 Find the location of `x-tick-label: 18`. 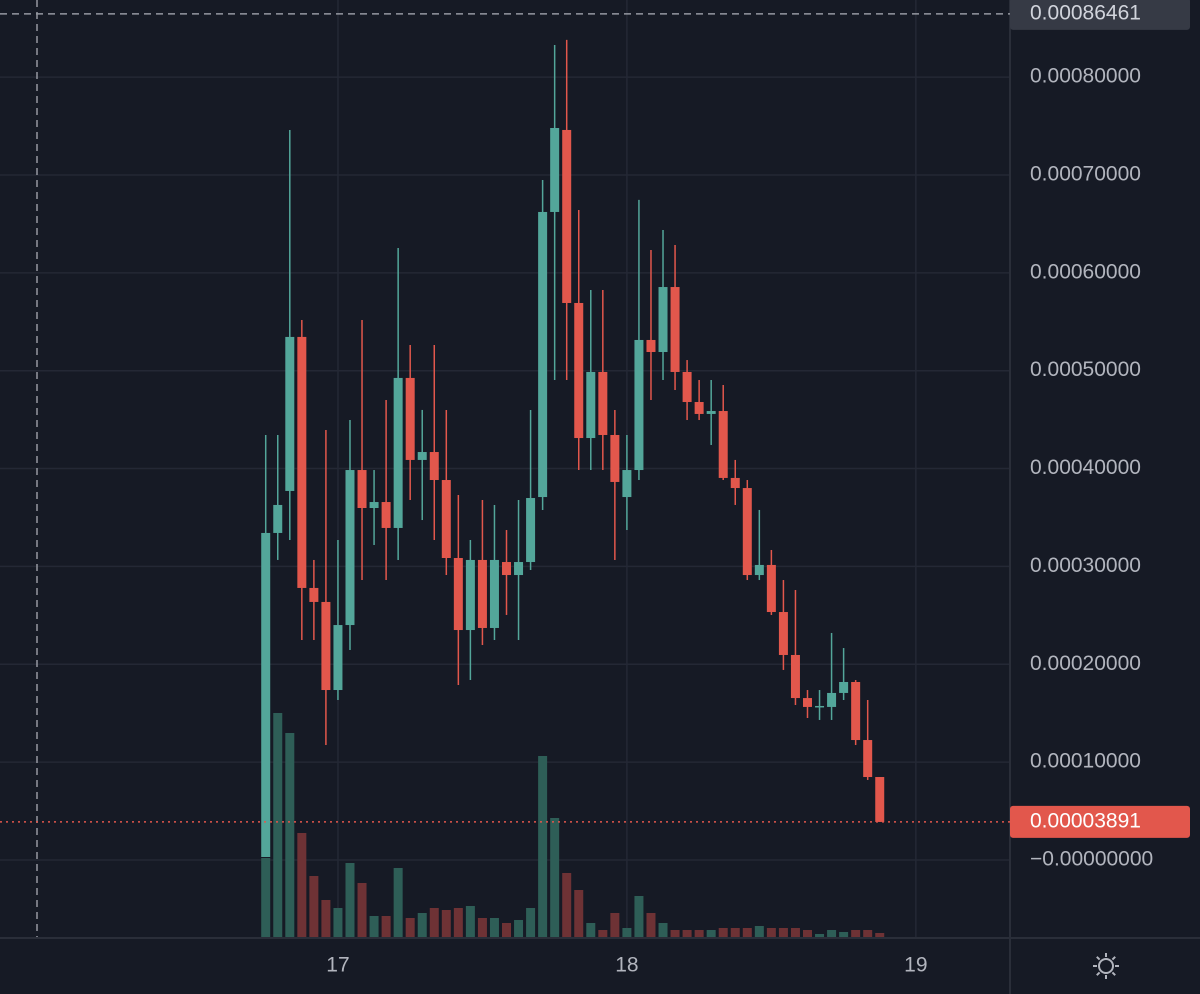

x-tick-label: 18 is located at coordinates (626, 965).